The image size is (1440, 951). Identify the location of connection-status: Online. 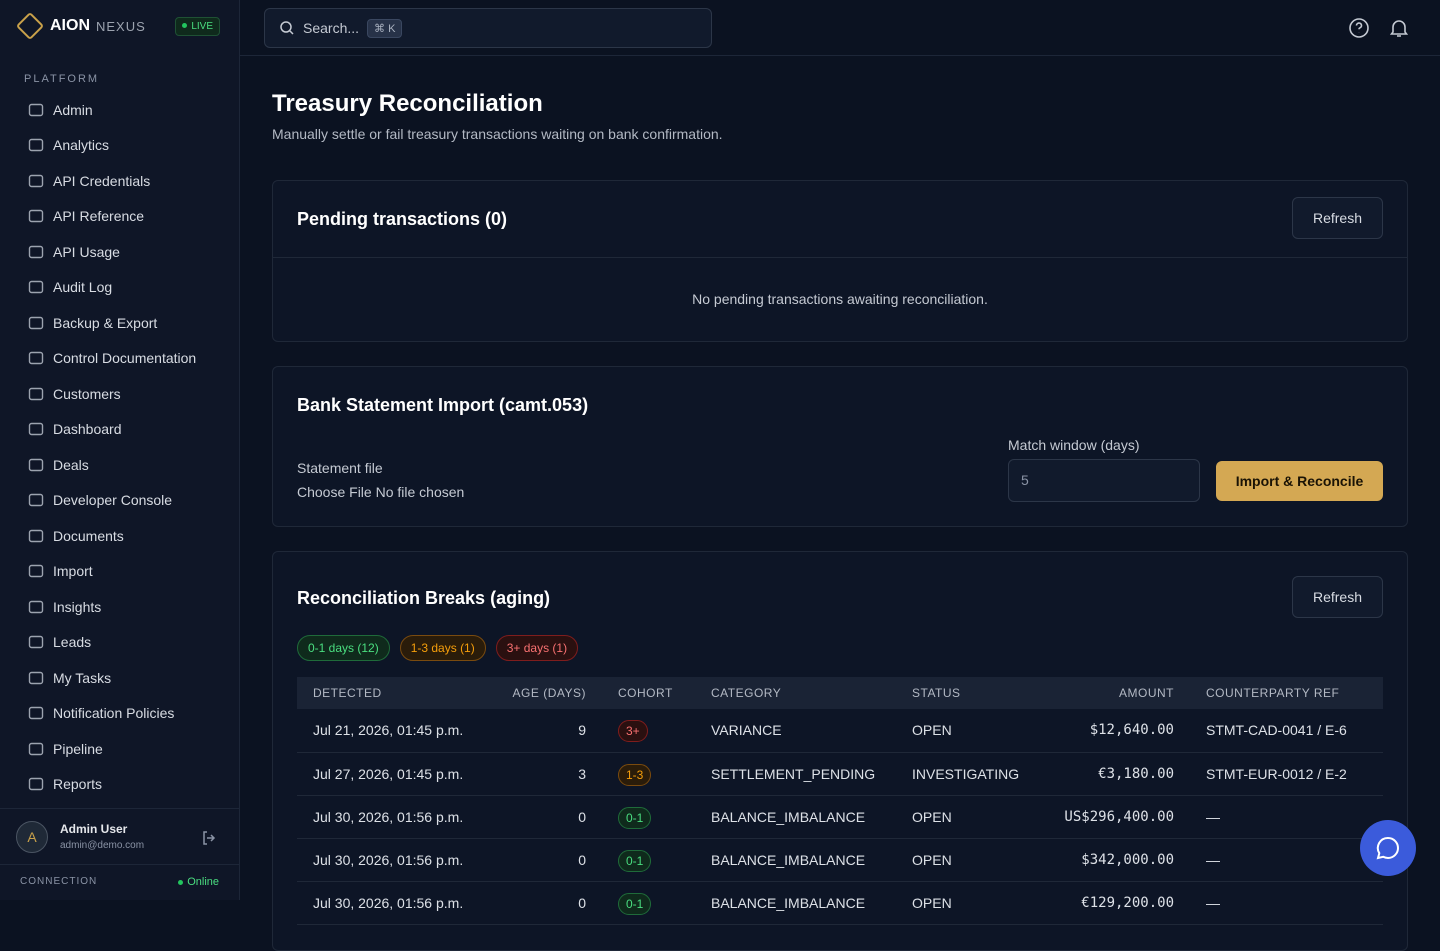
(198, 882).